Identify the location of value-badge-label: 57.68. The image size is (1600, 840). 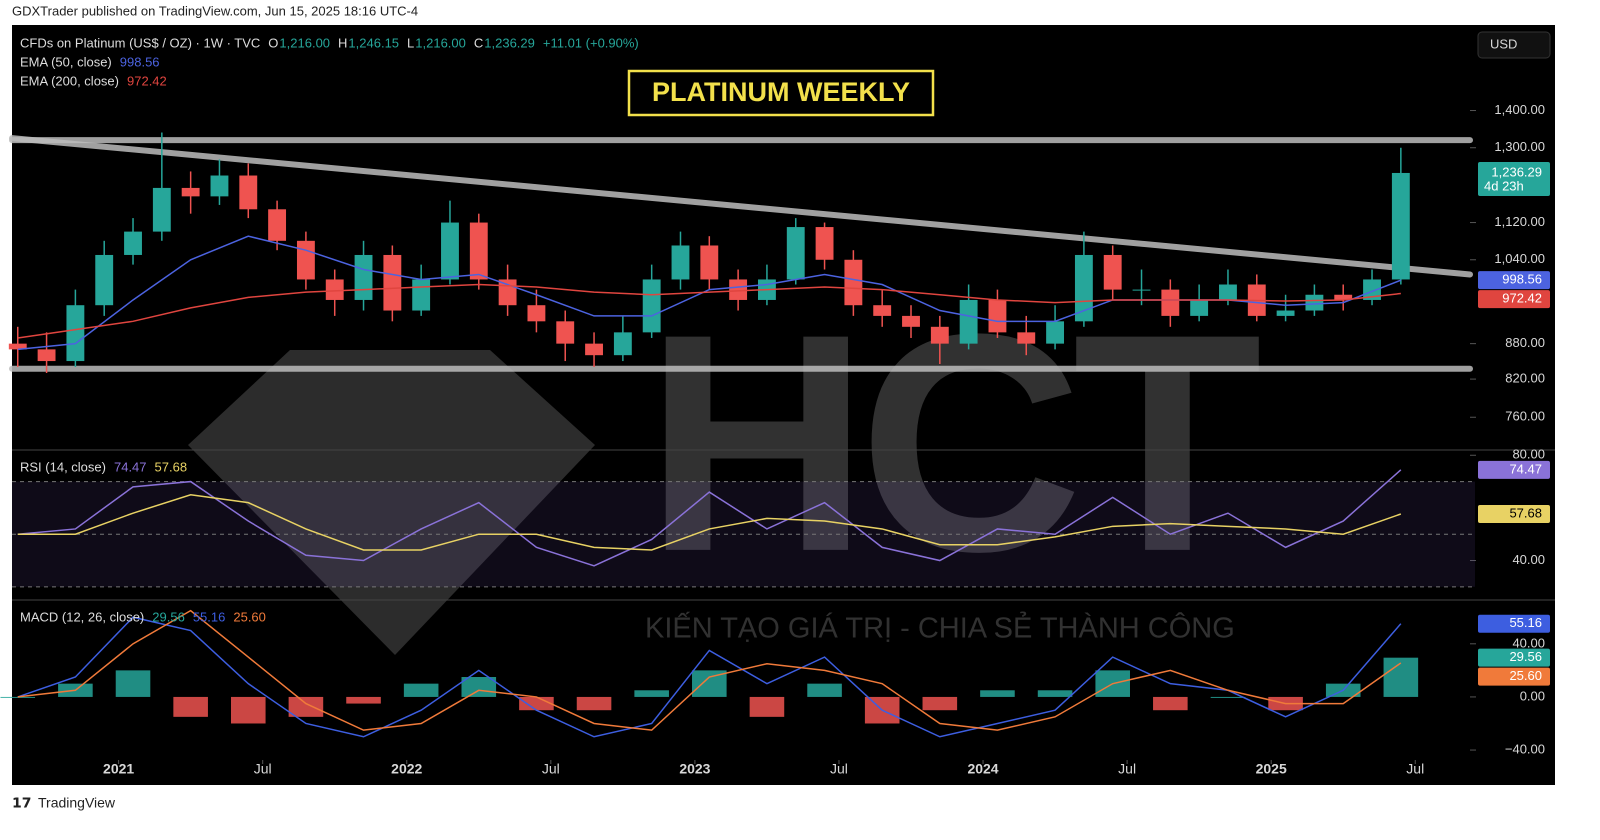
(1525, 512).